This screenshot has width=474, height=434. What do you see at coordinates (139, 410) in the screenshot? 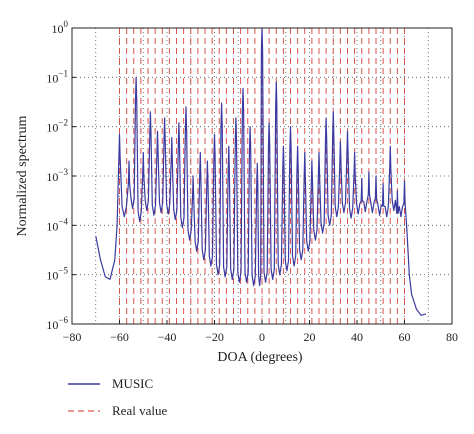
I see `legend-label-real-value: Real value` at bounding box center [139, 410].